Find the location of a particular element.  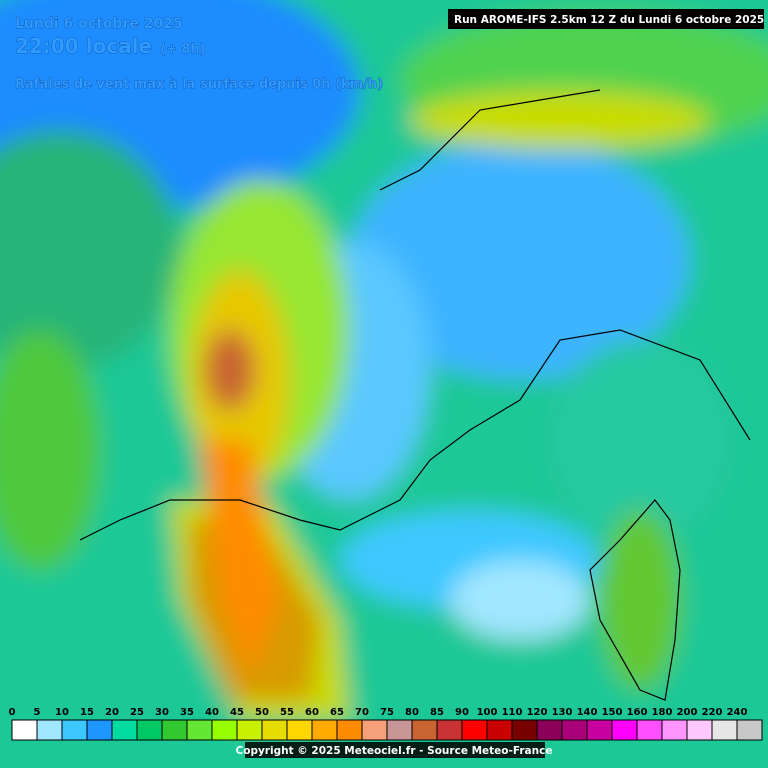

legend-label: 10 is located at coordinates (62, 712).